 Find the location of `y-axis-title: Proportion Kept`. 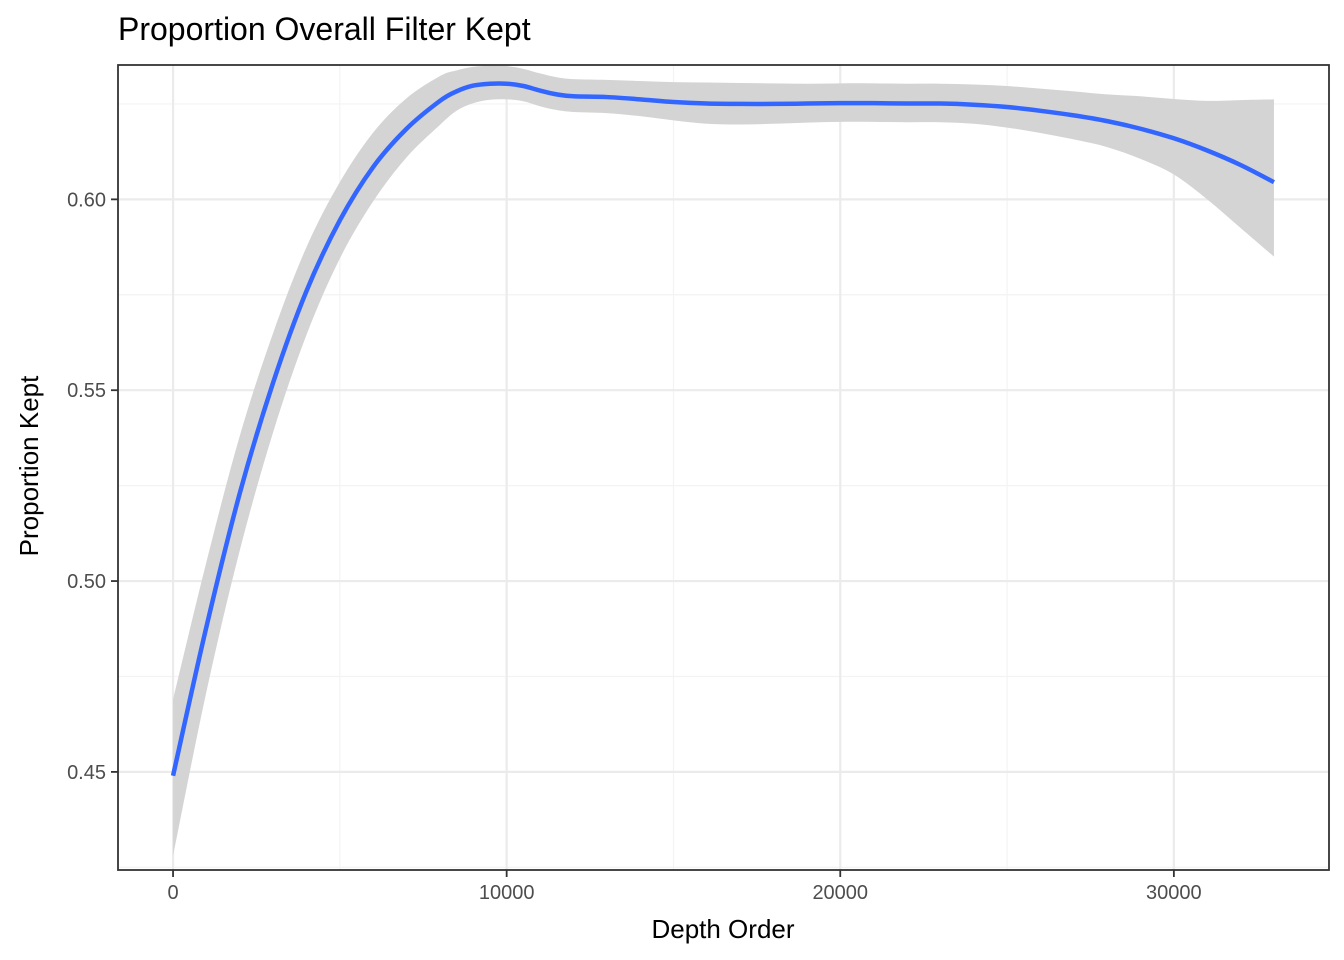

y-axis-title: Proportion Kept is located at coordinates (29, 465).